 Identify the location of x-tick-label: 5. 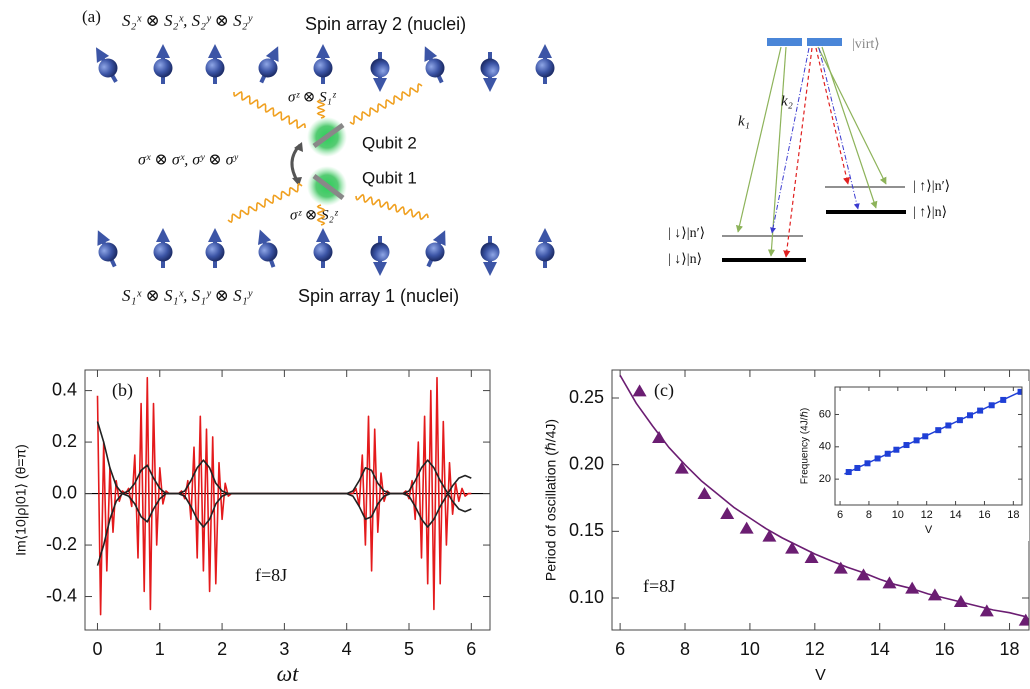
(409, 649).